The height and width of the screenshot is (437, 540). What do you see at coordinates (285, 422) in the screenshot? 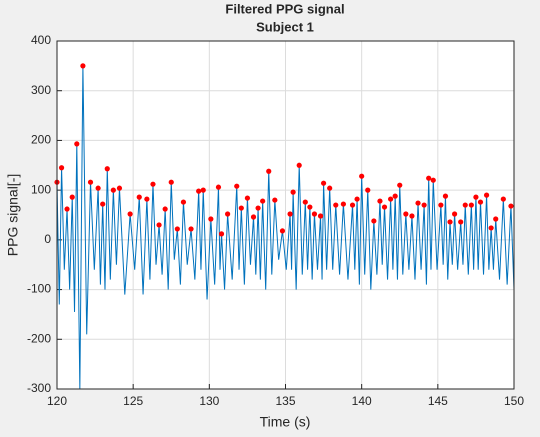
I see `x-axis-label: Time (s)` at bounding box center [285, 422].